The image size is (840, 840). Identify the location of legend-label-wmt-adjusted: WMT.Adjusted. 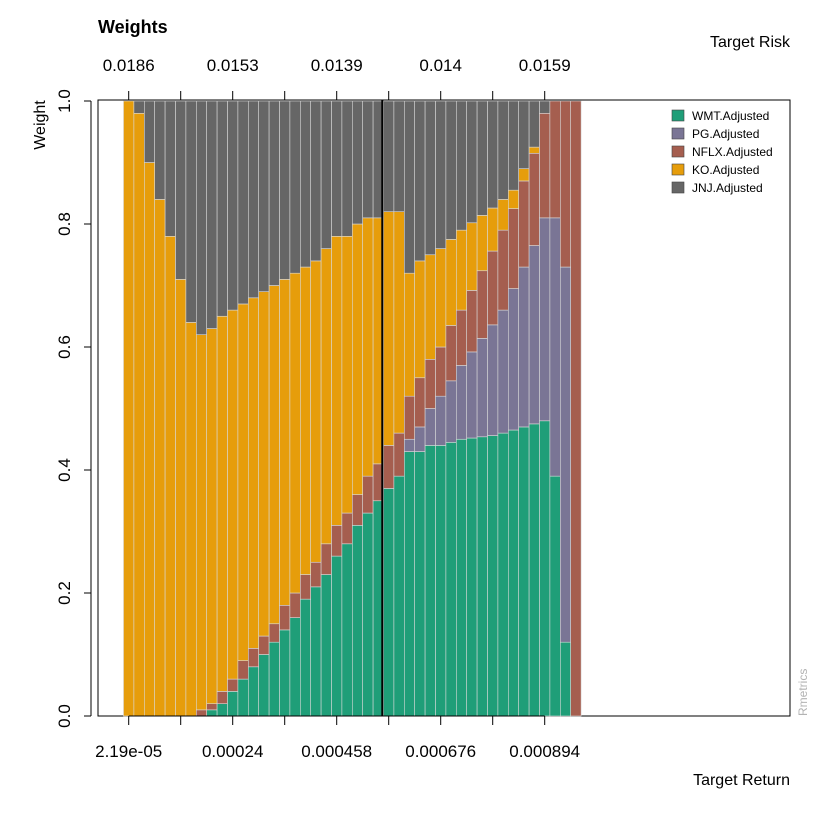
(730, 116).